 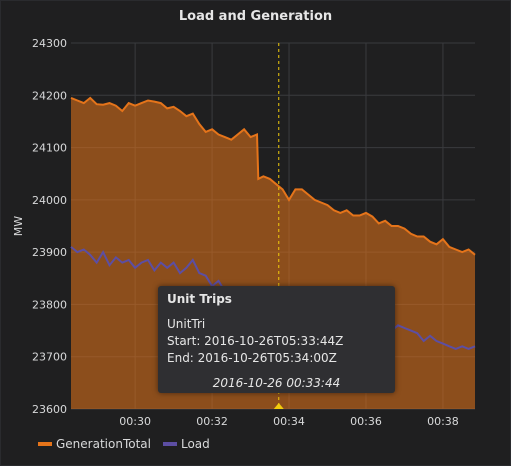 What do you see at coordinates (278, 406) in the screenshot?
I see `annotation-marker` at bounding box center [278, 406].